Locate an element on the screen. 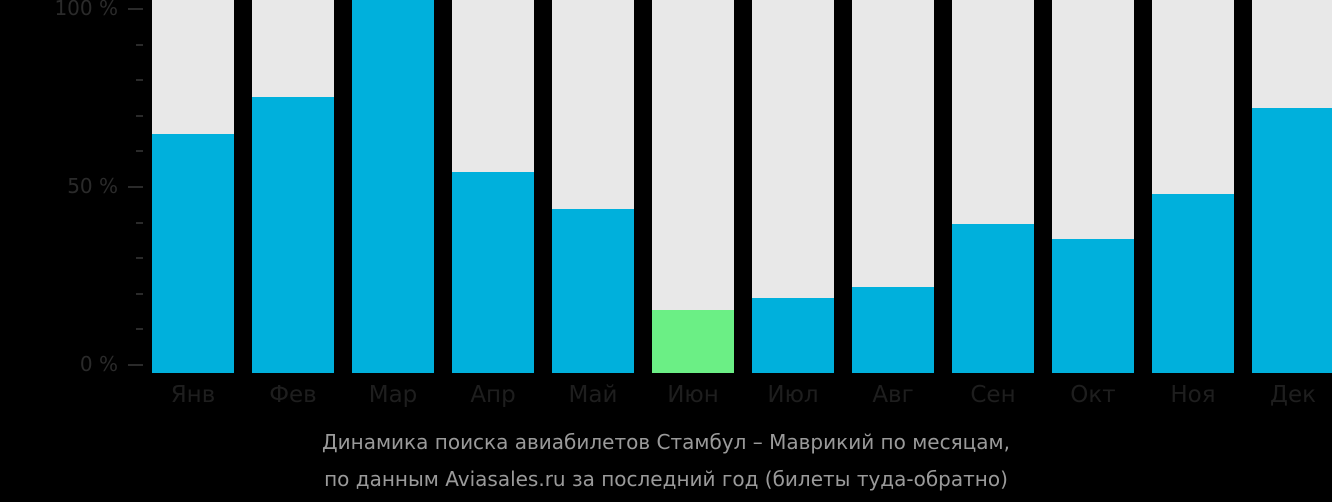 This screenshot has width=1332, height=502. x-tick-label: Янв is located at coordinates (193, 395).